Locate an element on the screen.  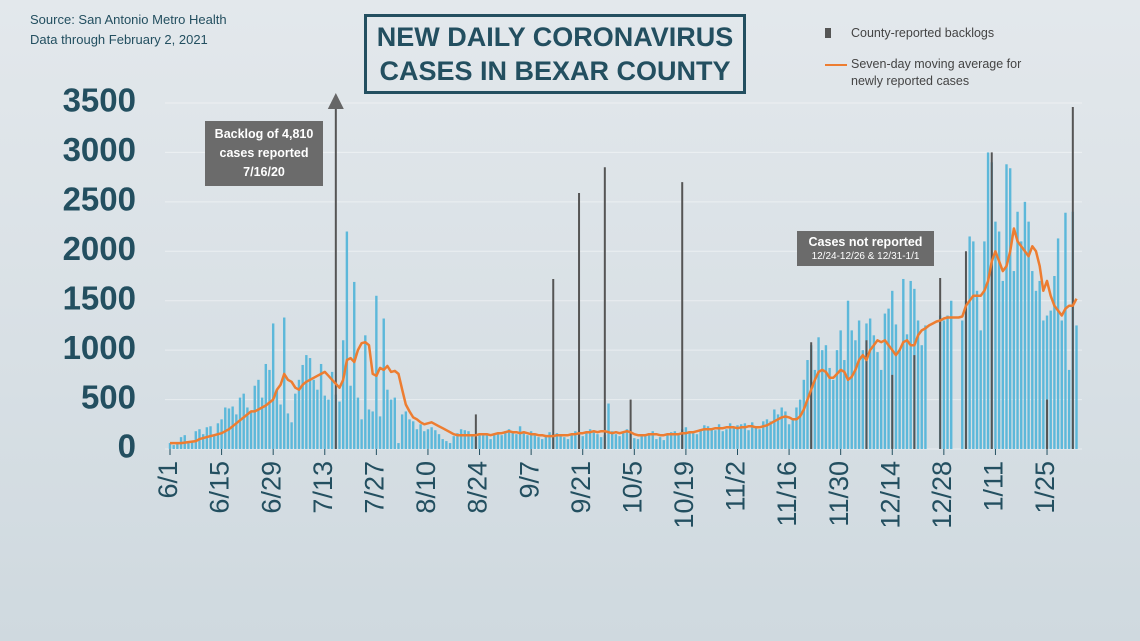
y-tick-label: 1000 is located at coordinates (99, 347).